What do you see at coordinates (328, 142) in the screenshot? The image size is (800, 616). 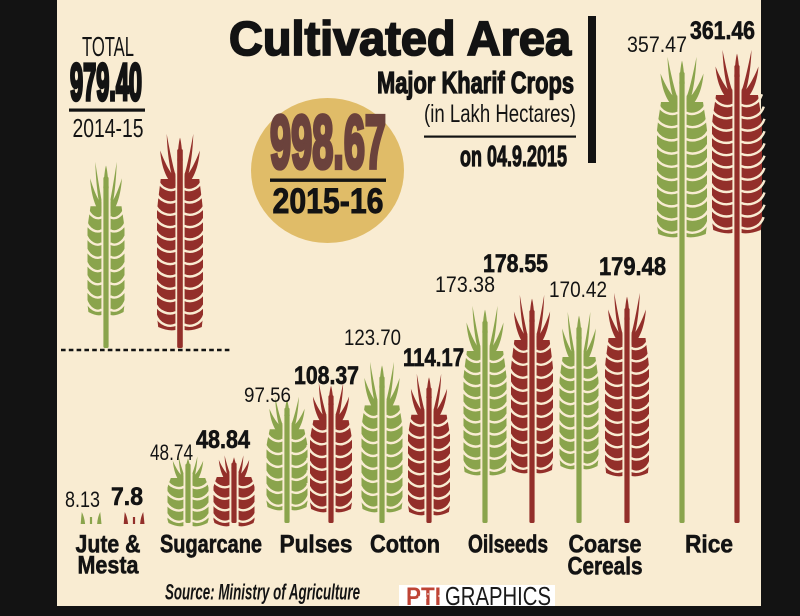 I see `svg-text: 998.67` at bounding box center [328, 142].